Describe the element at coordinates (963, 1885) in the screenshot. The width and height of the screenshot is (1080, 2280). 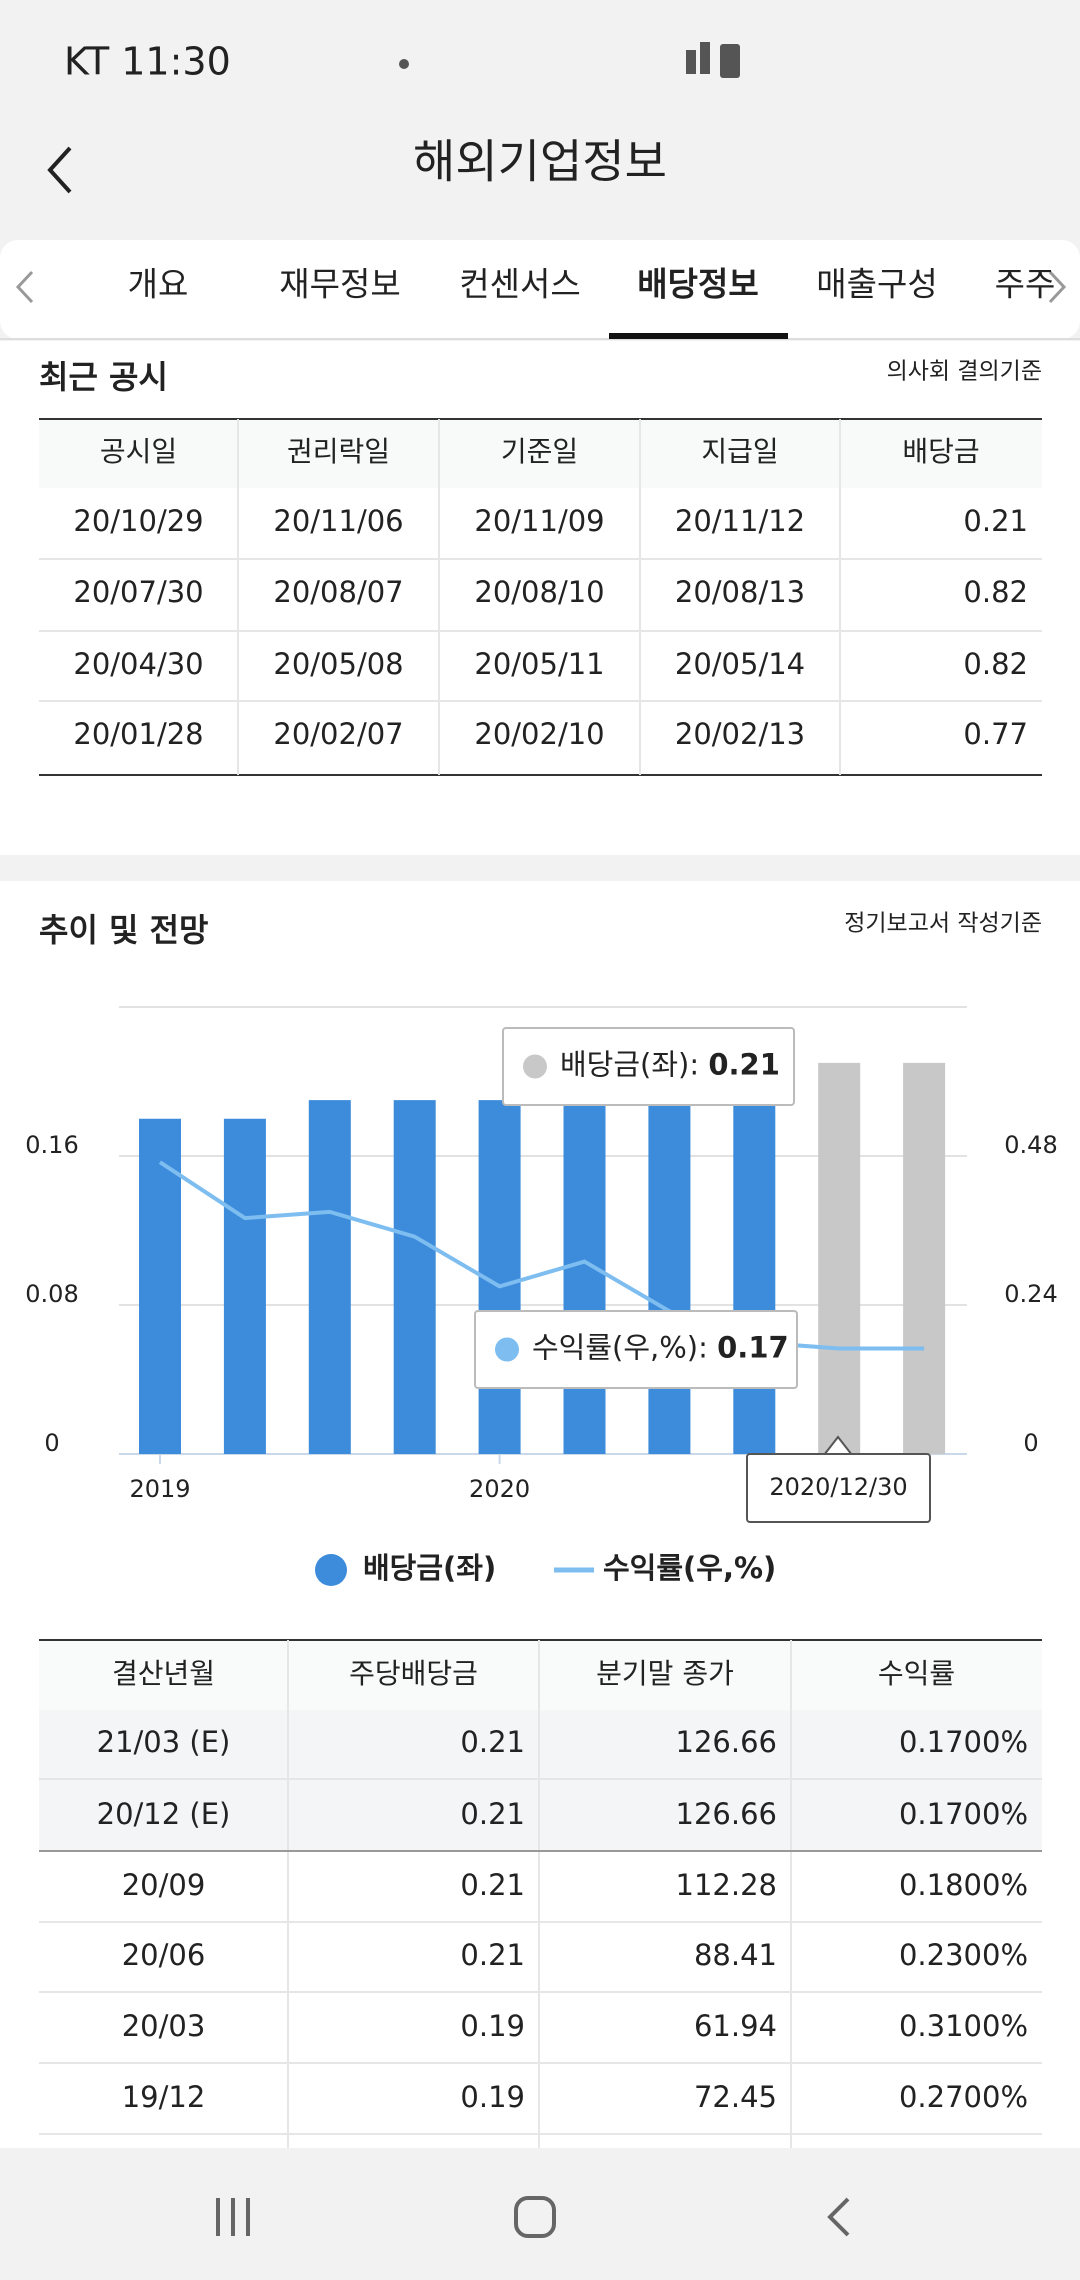
I see `cell: 0.1800%` at that location.